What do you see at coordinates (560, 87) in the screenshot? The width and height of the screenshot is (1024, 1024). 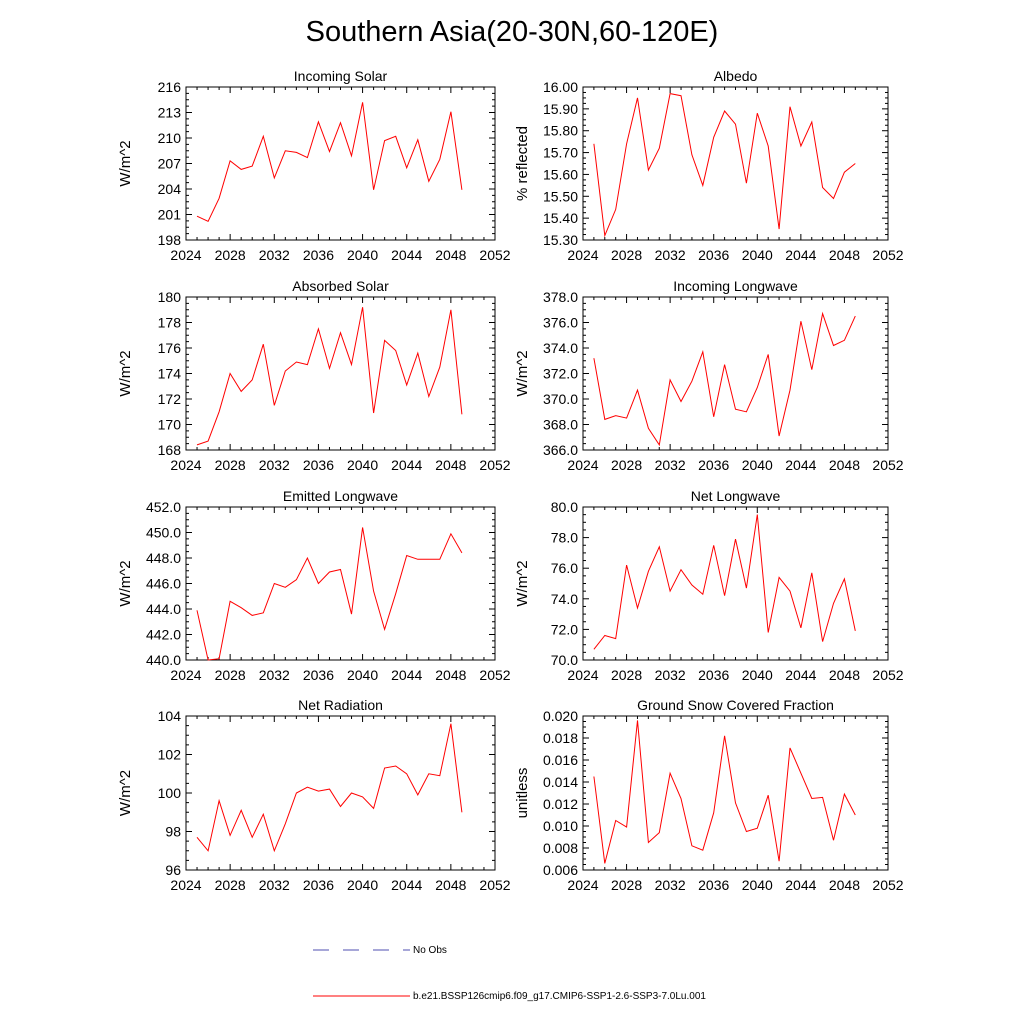 I see `y-tick-label: 16.00` at bounding box center [560, 87].